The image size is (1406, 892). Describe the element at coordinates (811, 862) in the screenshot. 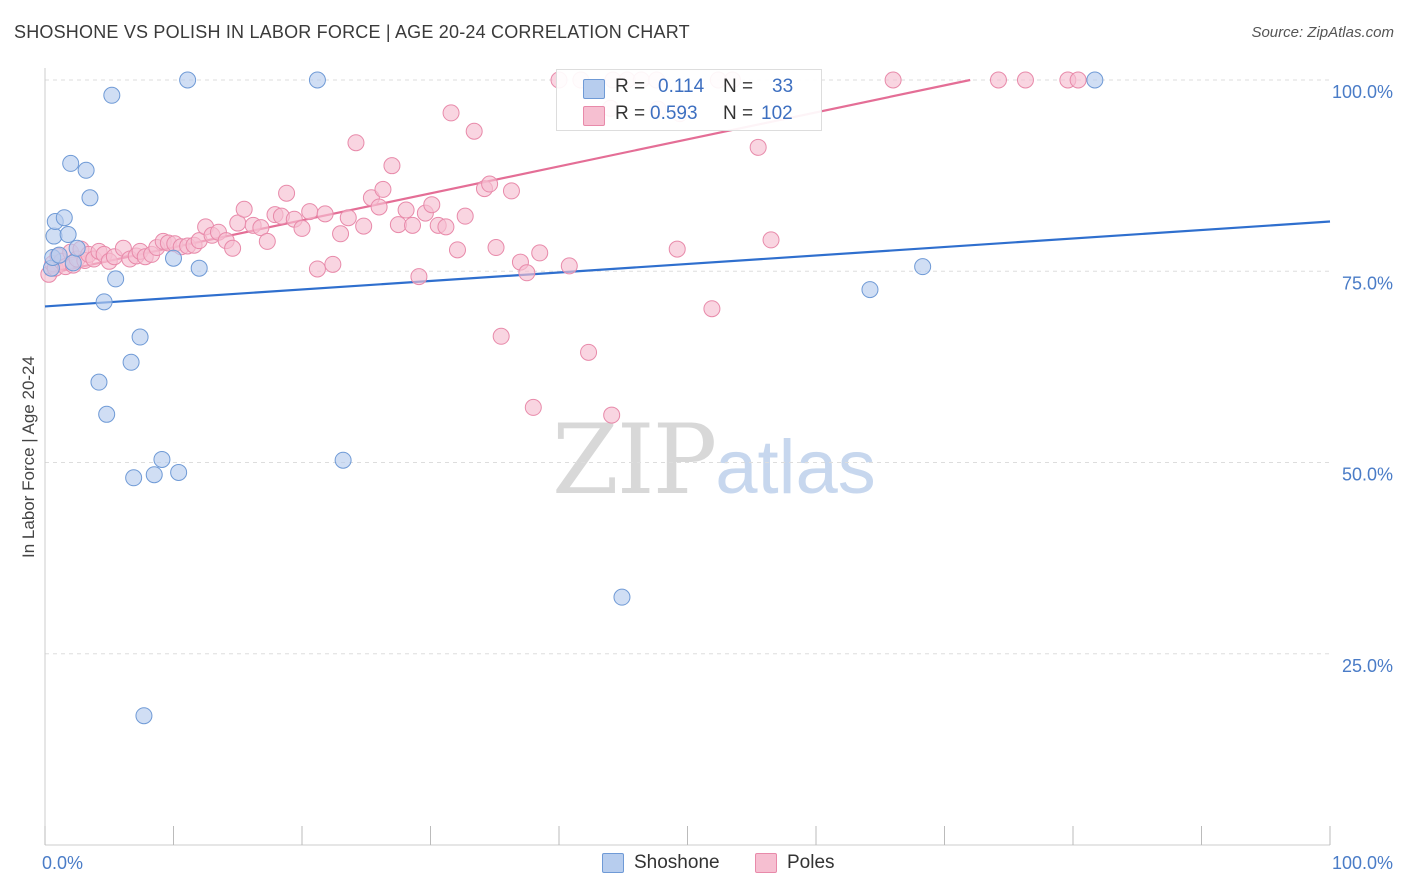

I see `legend-label-poles: Poles` at that location.